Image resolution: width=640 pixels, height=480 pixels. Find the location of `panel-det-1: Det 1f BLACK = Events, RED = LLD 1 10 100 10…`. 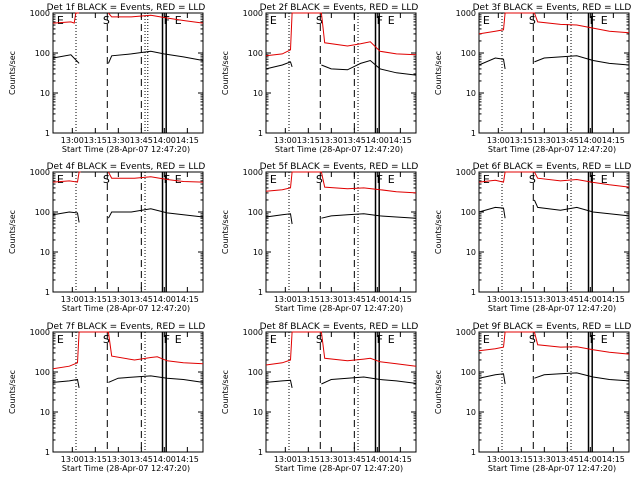

panel-det-1: Det 1f BLACK = Events, RED = LLD 1 10 100 10… is located at coordinates (106, 78).